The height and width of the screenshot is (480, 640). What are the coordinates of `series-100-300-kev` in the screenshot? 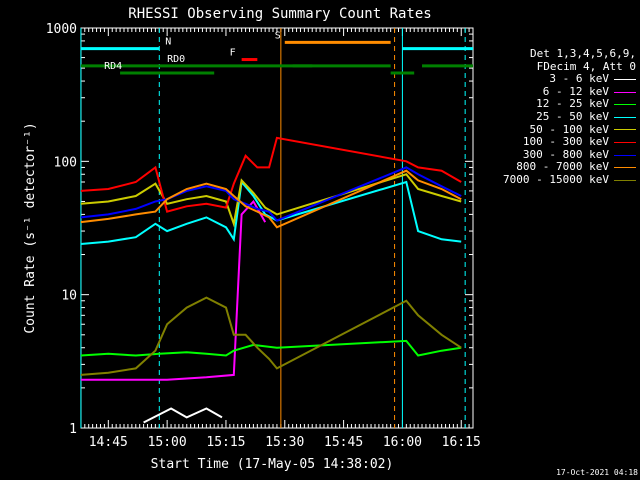 It's located at (271, 174).